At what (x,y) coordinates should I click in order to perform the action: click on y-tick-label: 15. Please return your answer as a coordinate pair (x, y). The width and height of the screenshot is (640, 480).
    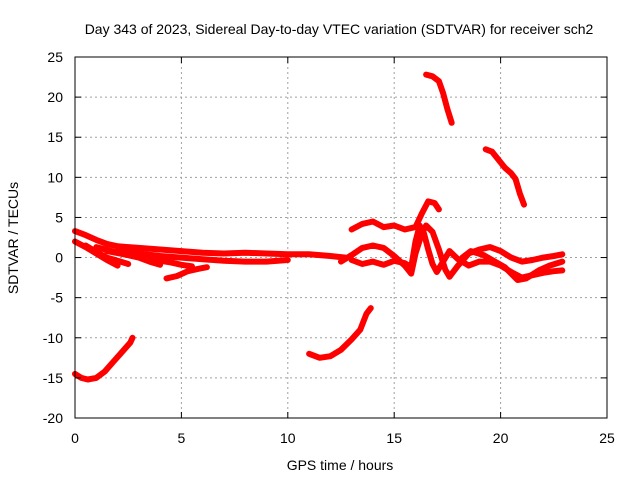
    Looking at the image, I should click on (55, 137).